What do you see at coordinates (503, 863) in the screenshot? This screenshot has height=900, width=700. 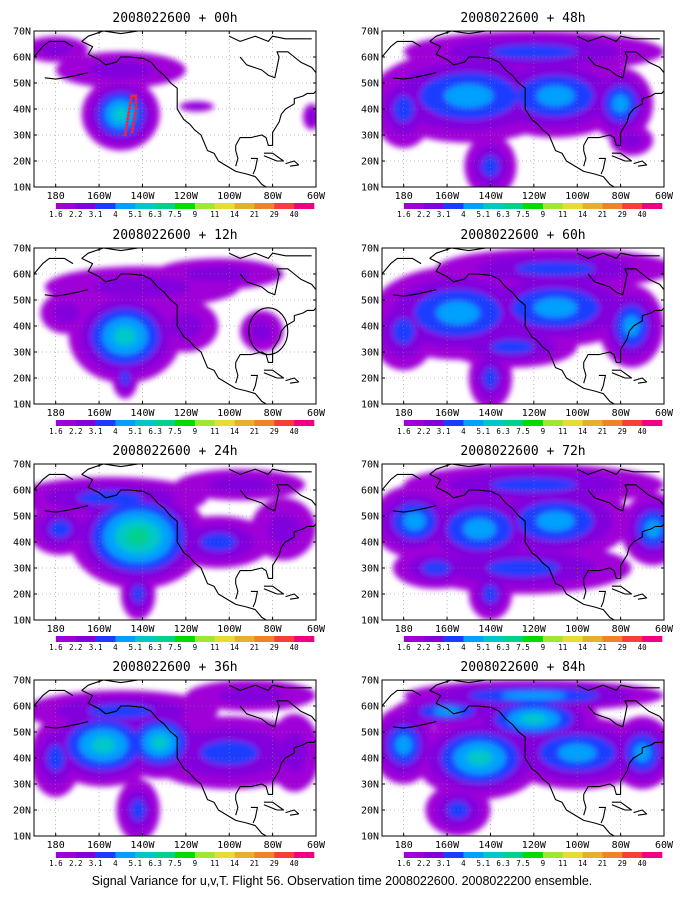 I see `colorbar-label: 6.3` at bounding box center [503, 863].